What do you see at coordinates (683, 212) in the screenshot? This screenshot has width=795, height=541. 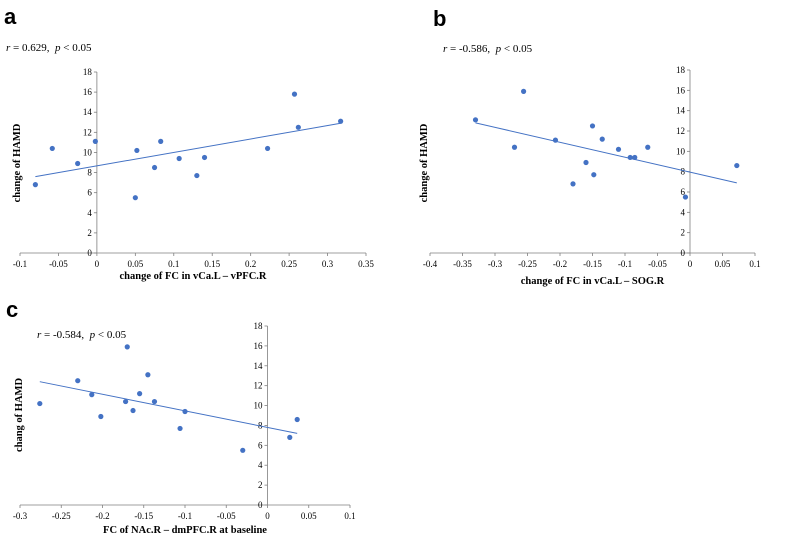 I see `y-tick-label: 4` at bounding box center [683, 212].